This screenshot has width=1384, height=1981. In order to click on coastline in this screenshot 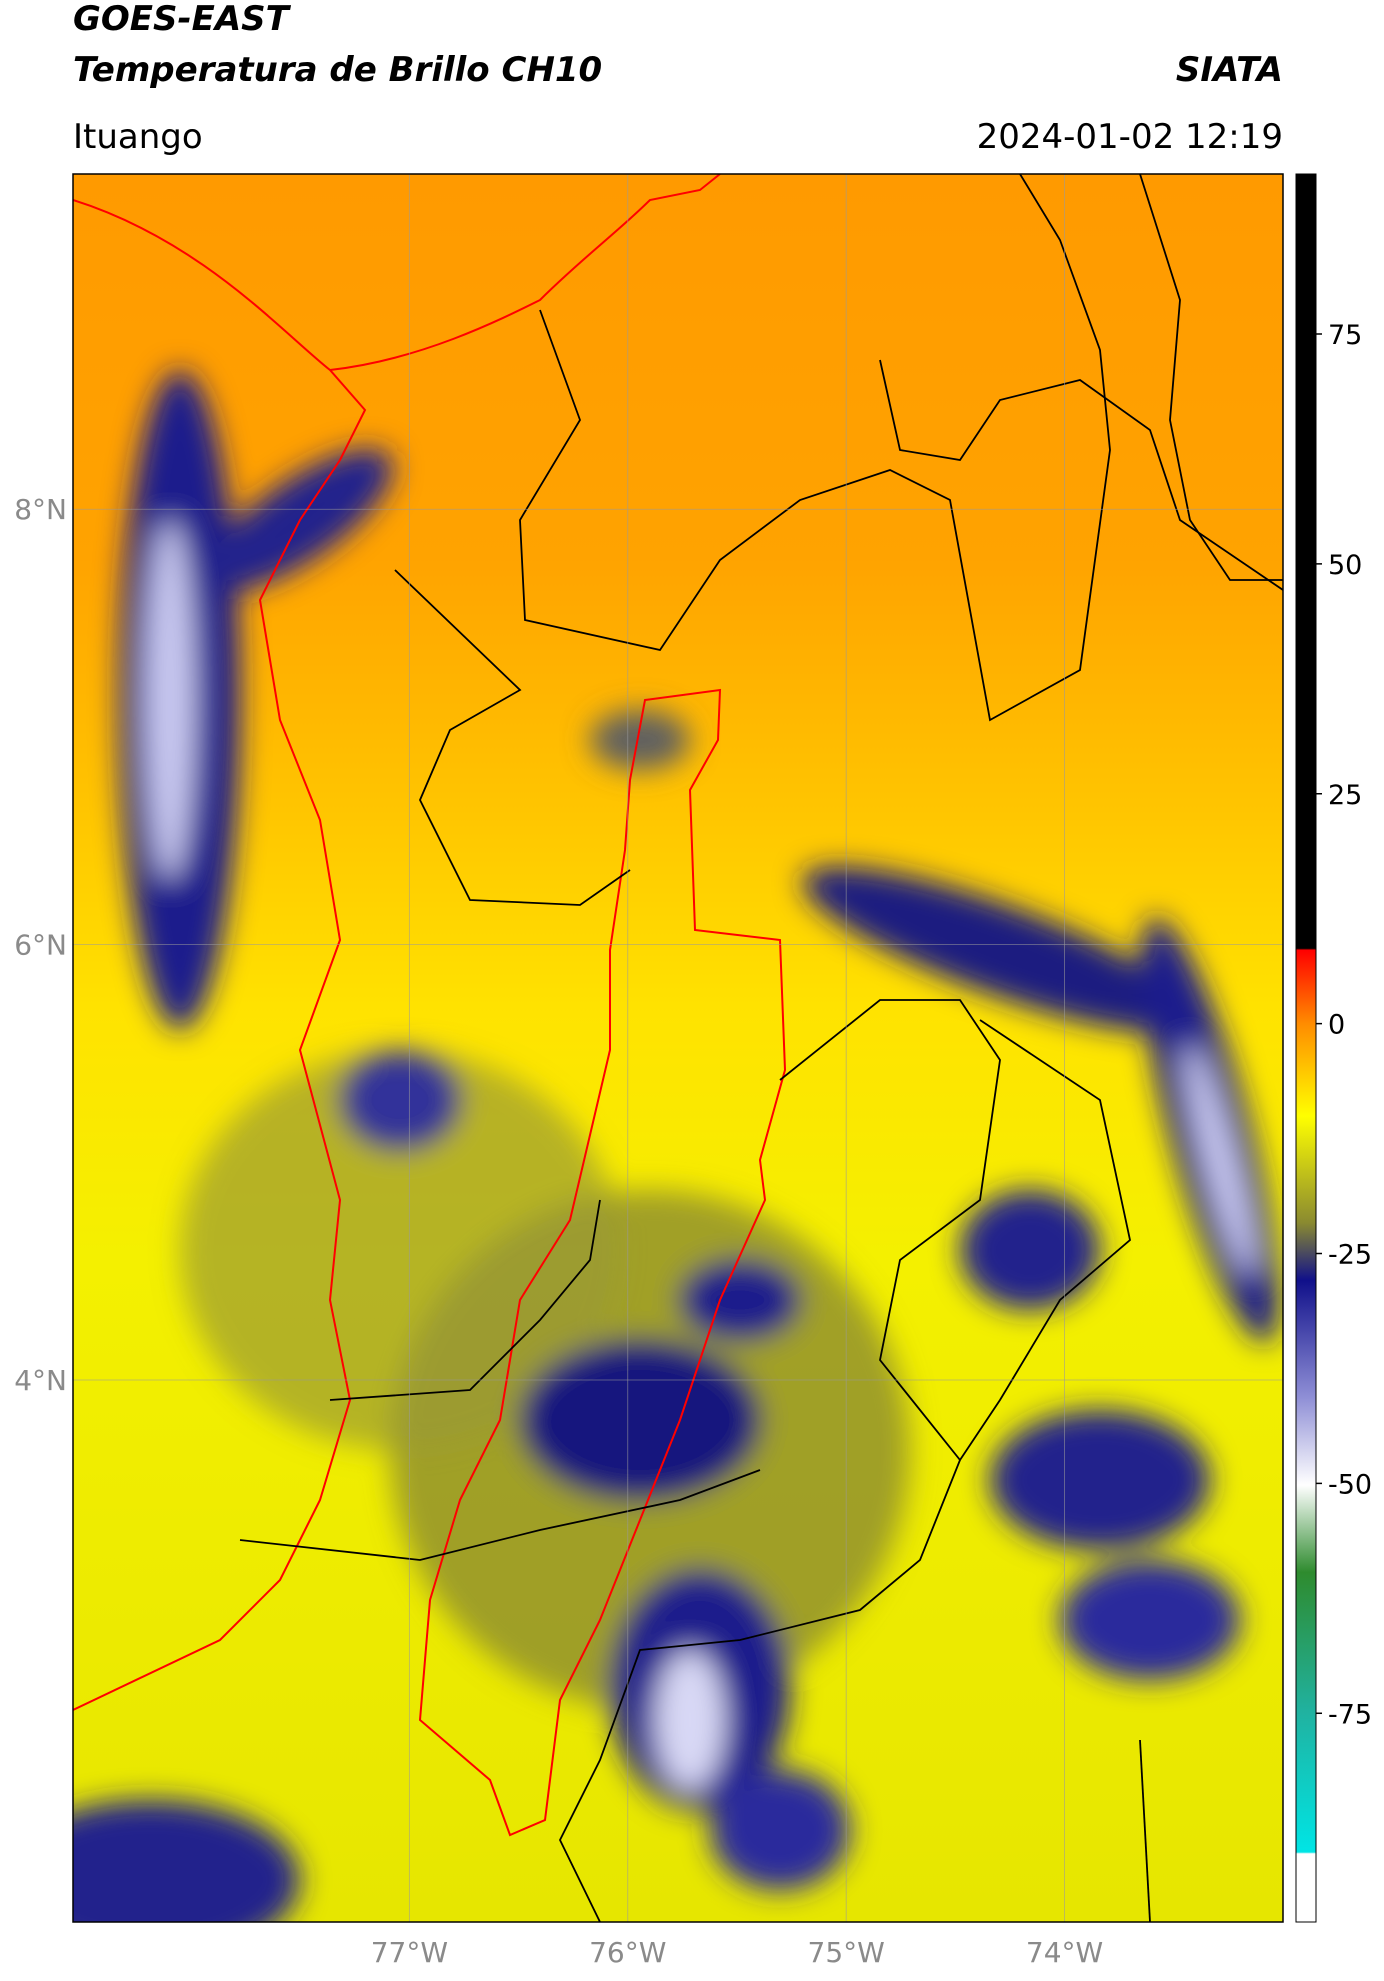, I will do `click(525, 272)`.